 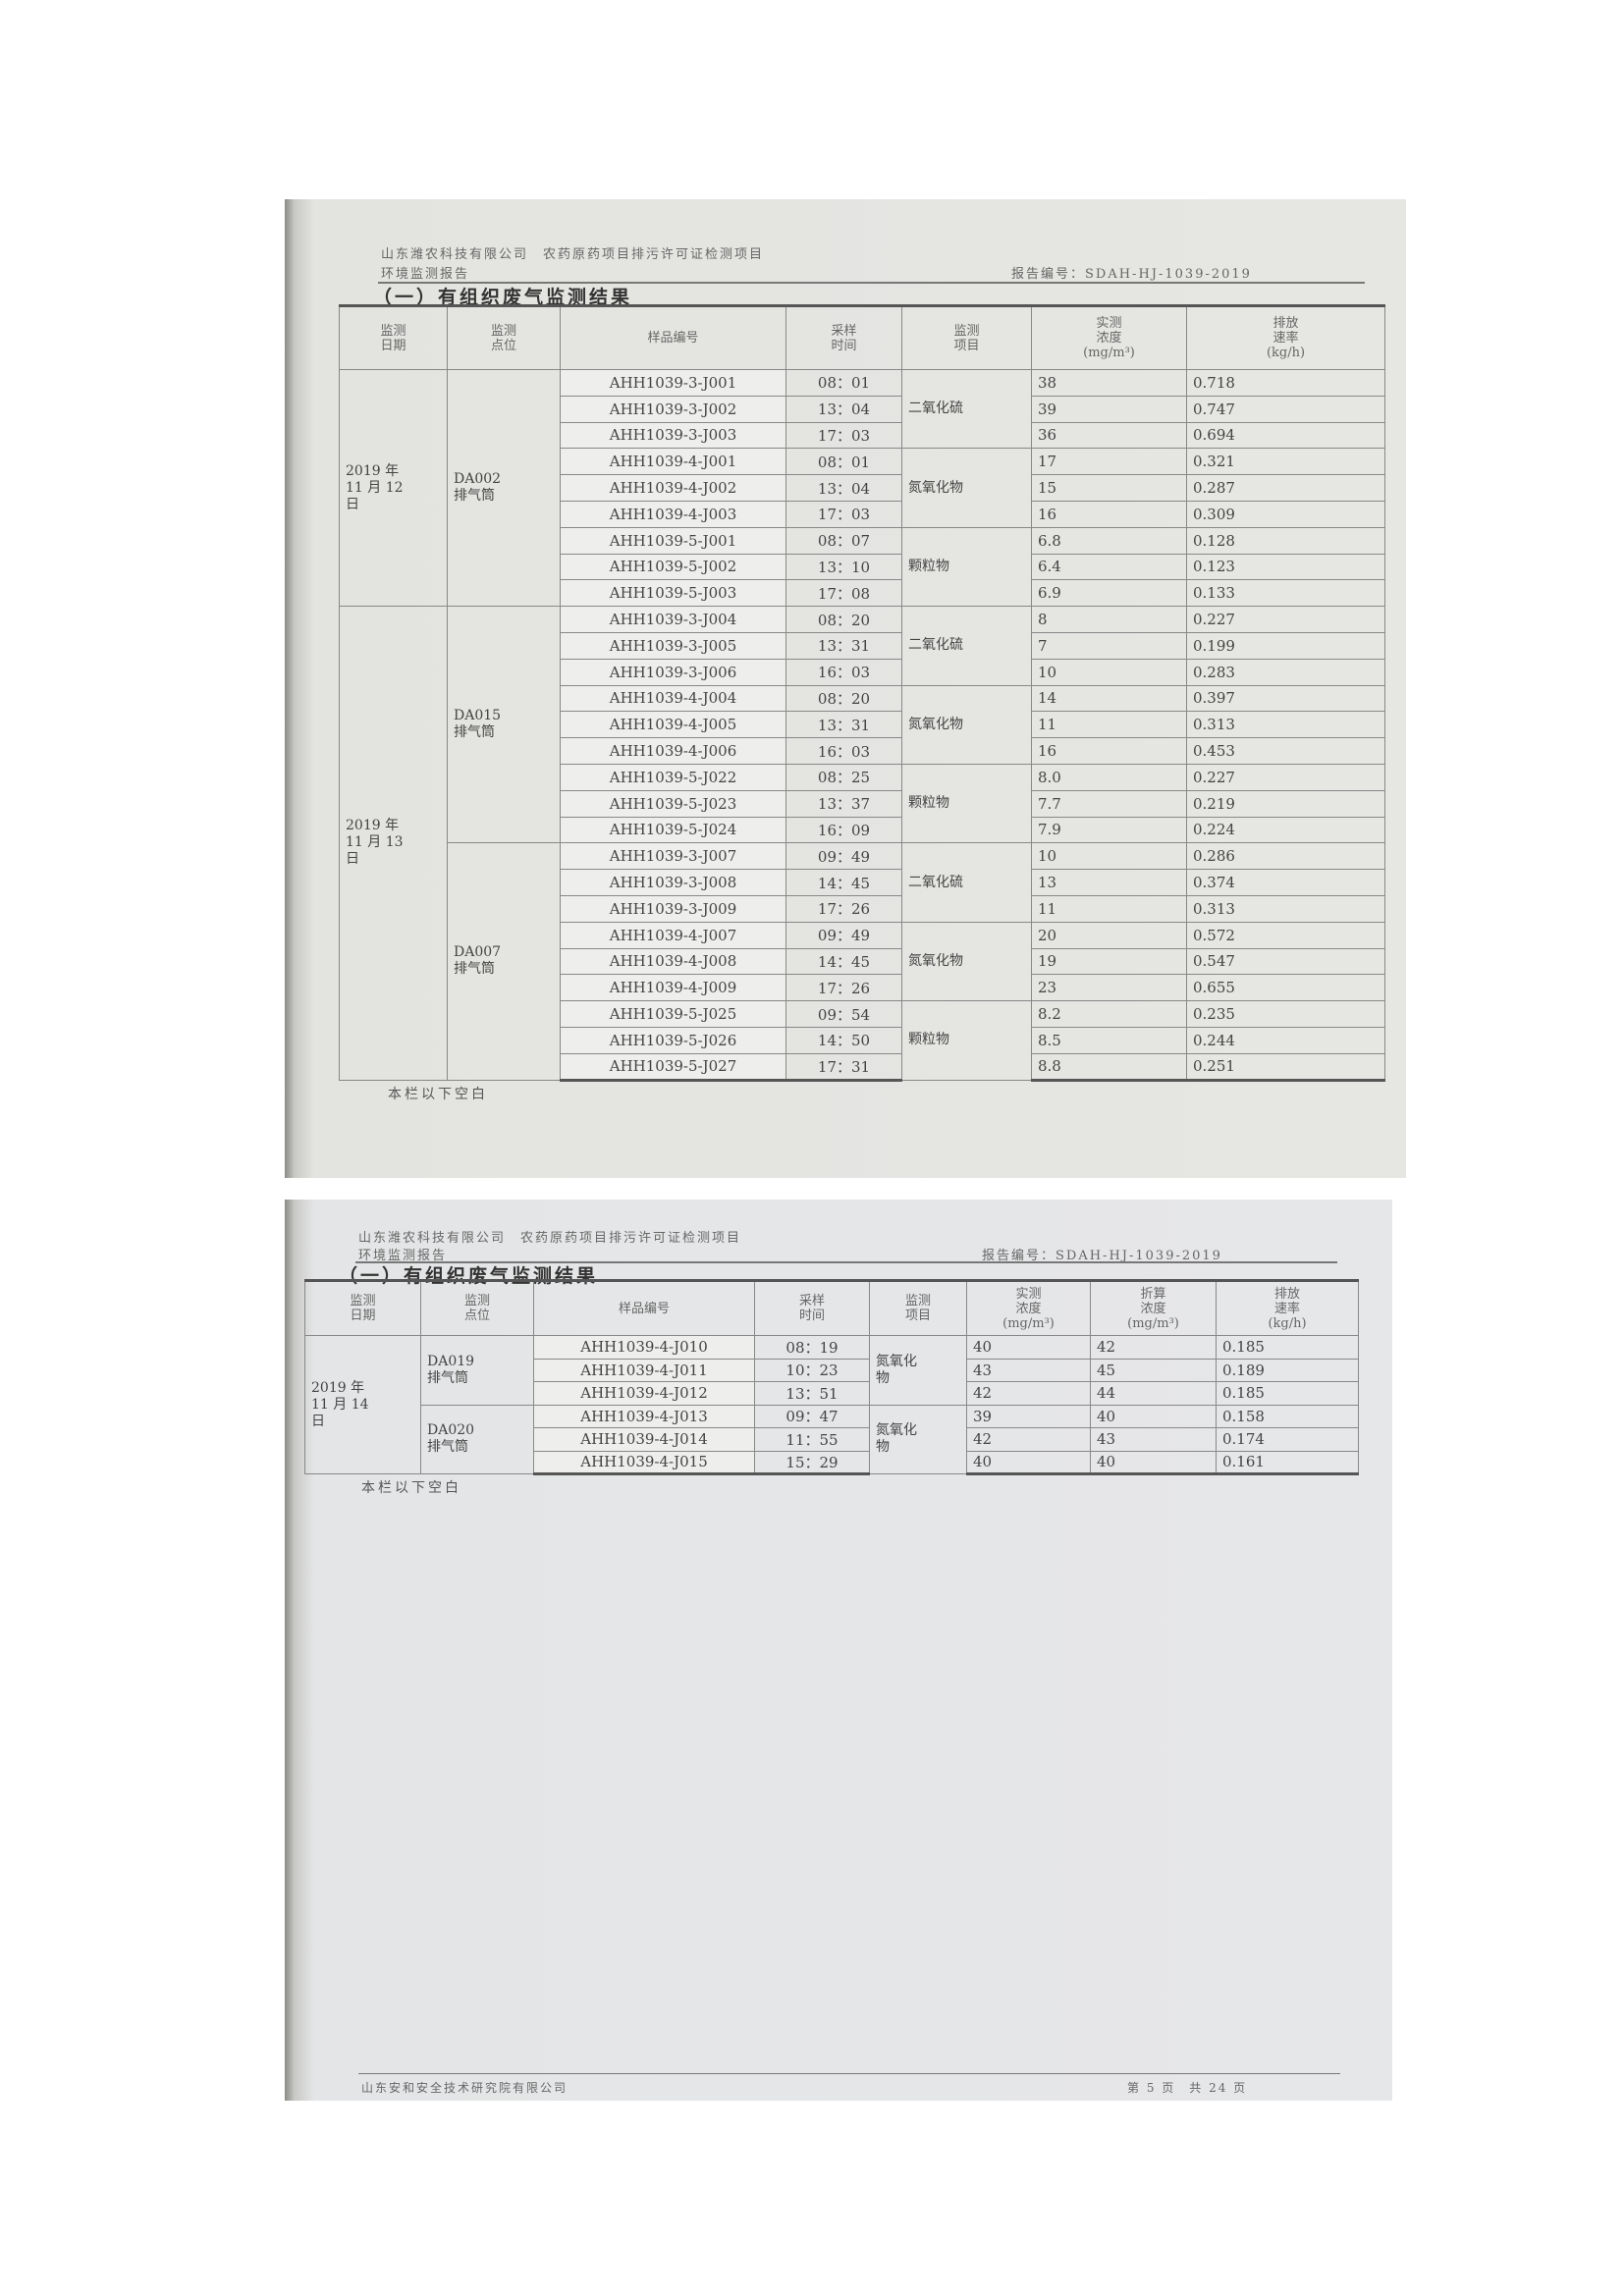 I want to click on emission-rate-cell: 0.189, so click(x=1287, y=1370).